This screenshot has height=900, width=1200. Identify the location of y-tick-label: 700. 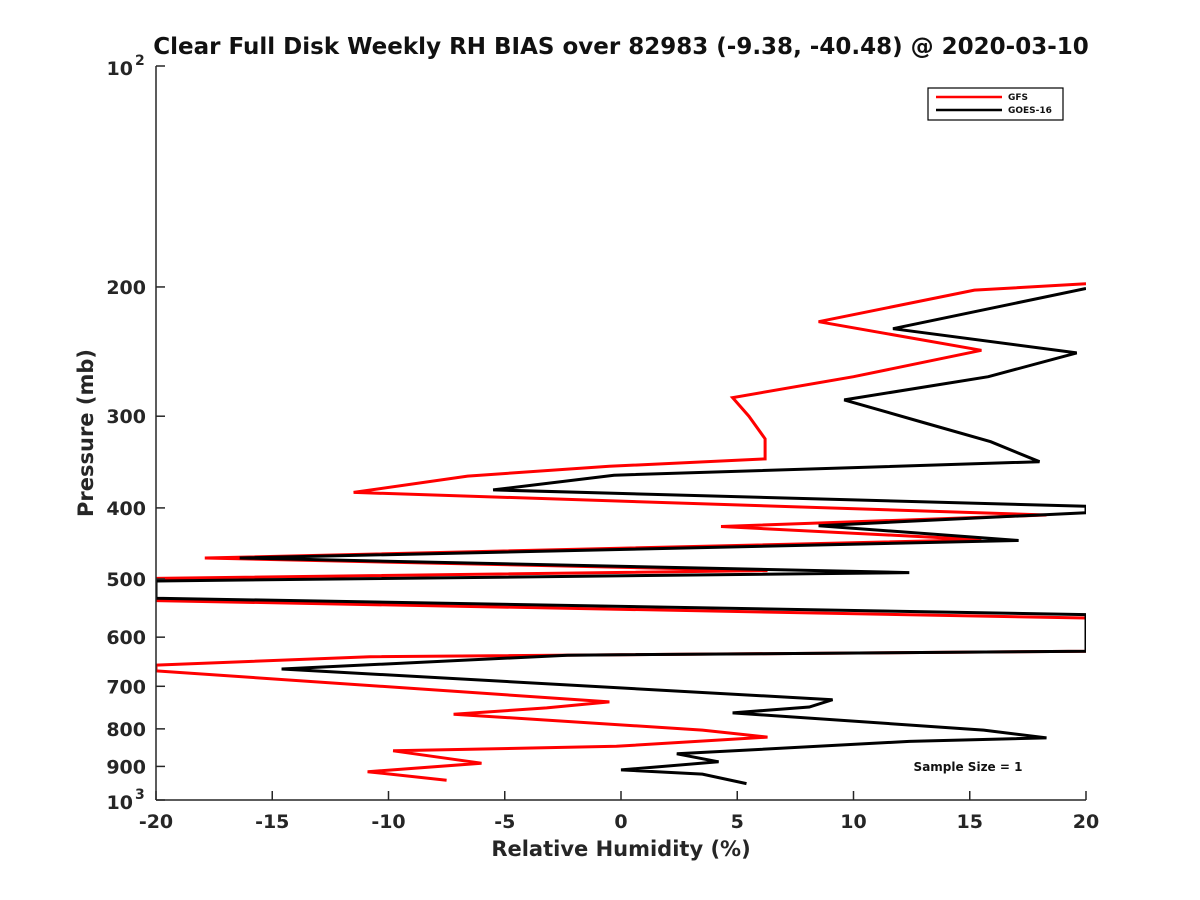
(126, 687).